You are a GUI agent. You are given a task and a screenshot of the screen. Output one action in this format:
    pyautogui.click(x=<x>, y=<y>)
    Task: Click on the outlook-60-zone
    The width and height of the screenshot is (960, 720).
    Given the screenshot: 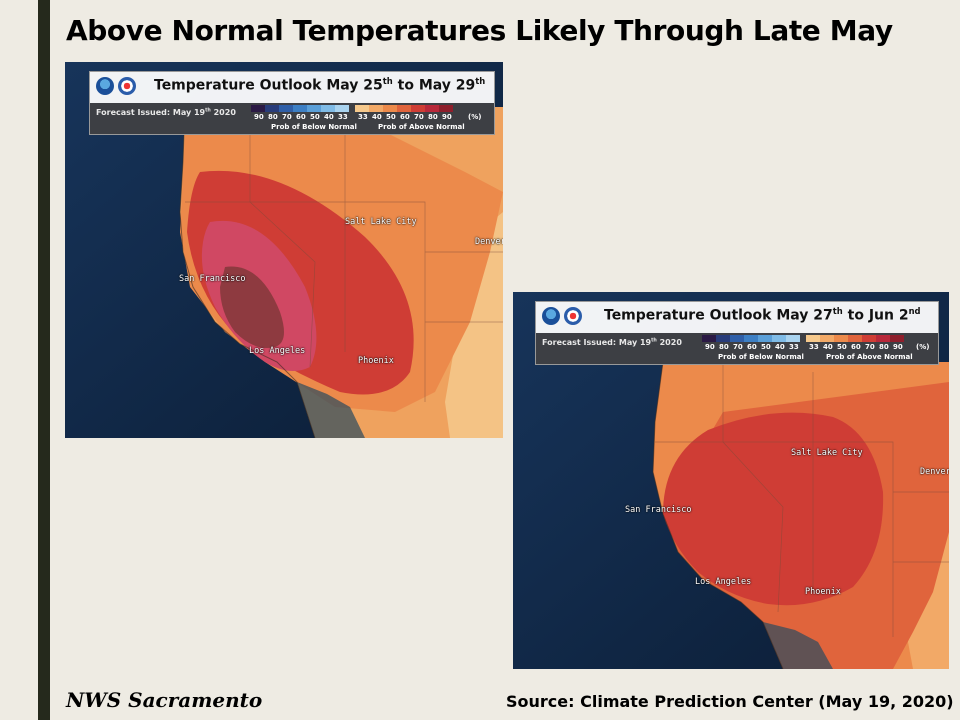 What is the action you would take?
    pyautogui.click(x=773, y=509)
    